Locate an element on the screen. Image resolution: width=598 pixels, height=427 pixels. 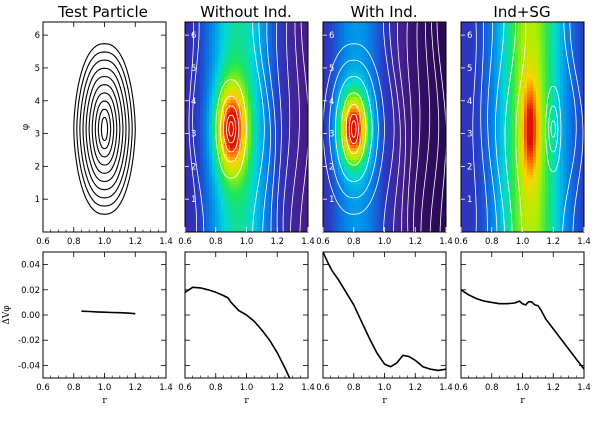
density-heatmap is located at coordinates (246, 127).